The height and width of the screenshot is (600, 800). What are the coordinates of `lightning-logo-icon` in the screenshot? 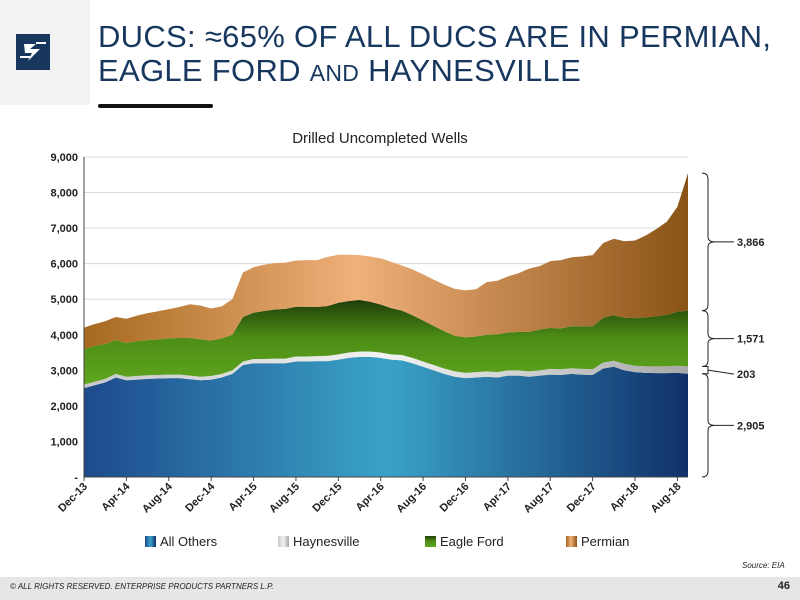 It's located at (33, 51).